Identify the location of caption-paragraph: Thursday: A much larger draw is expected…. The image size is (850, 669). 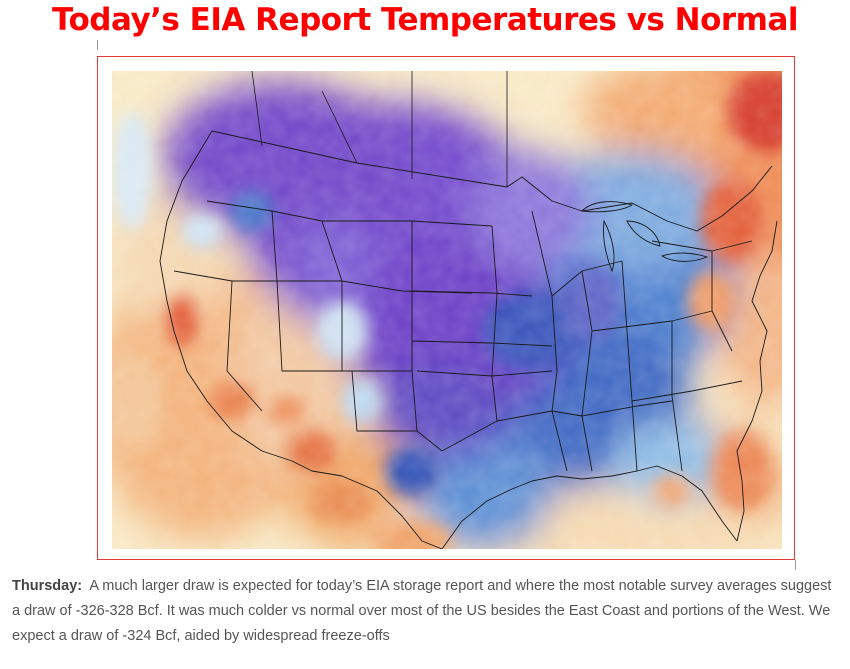
(425, 611).